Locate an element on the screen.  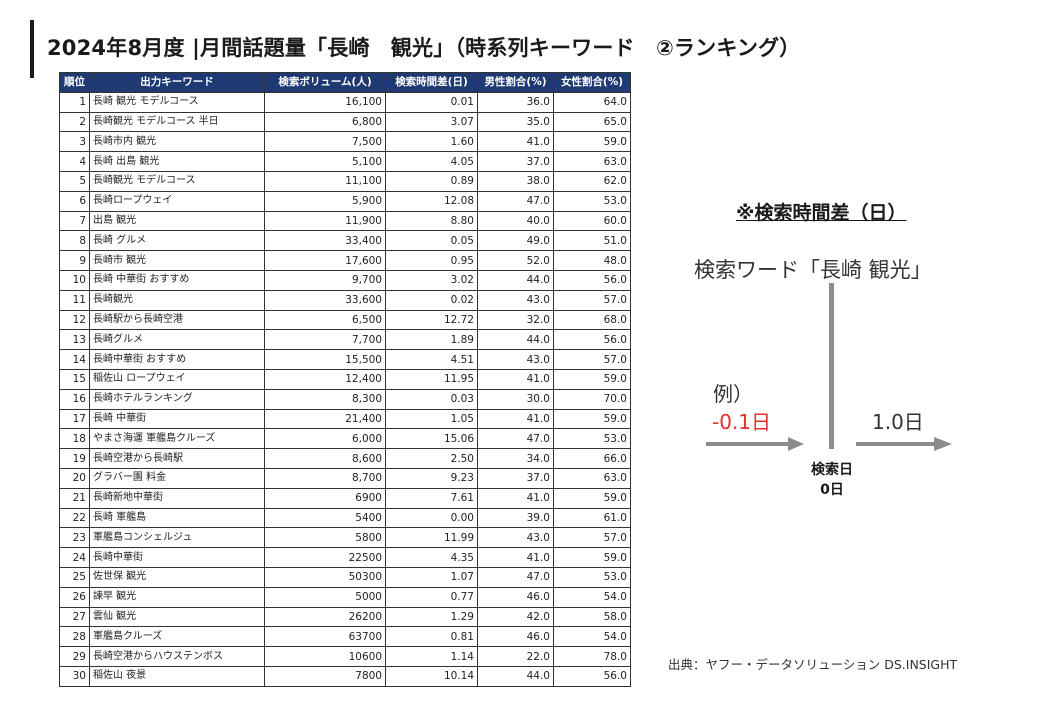
before-example-label: -0.1日 is located at coordinates (742, 422).